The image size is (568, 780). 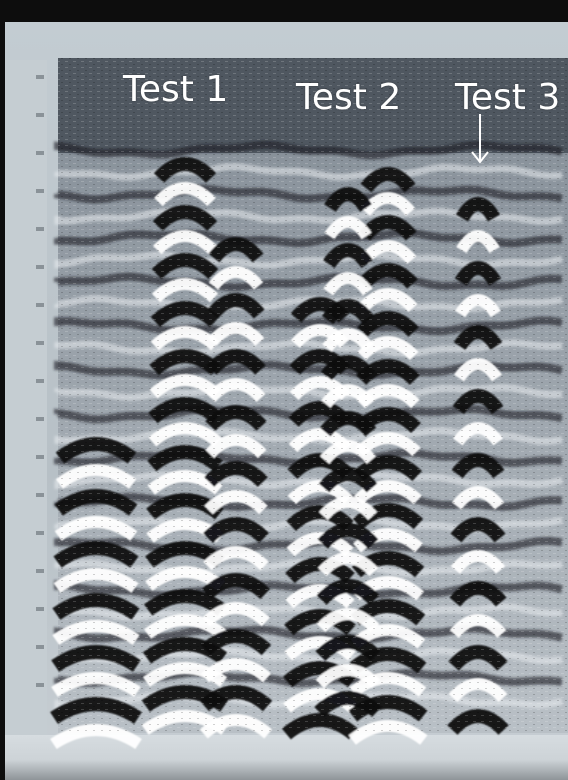 I want to click on bottom-strip, so click(x=286, y=757).